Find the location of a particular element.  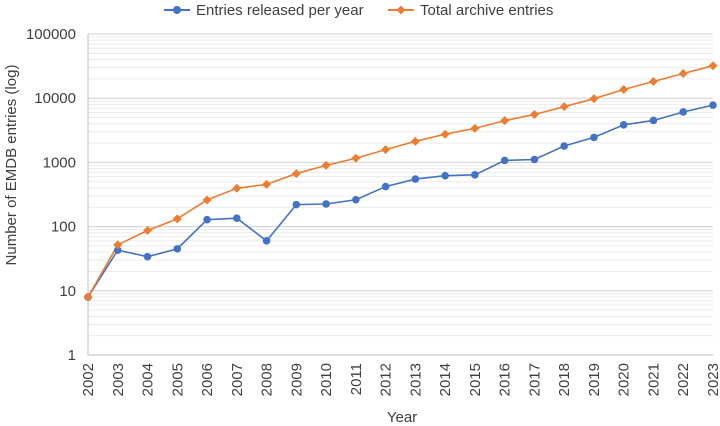

x-tick-label: 2002 is located at coordinates (88, 379).